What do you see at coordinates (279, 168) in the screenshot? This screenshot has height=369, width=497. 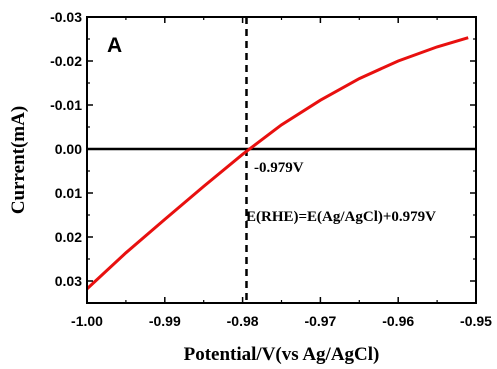 I see `intersection-annotation: -0.979V` at bounding box center [279, 168].